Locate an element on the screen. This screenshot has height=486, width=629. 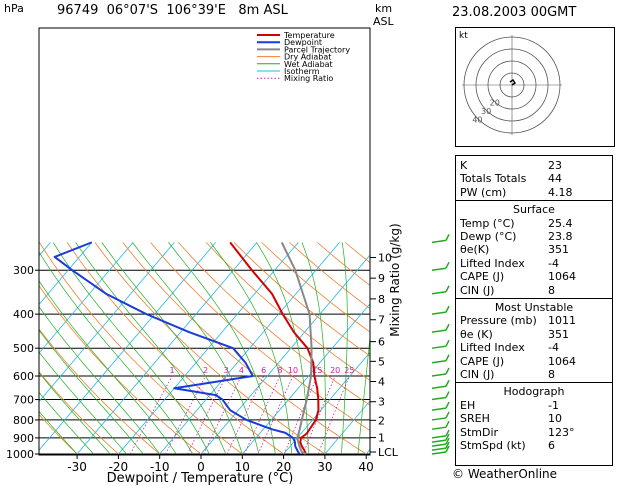
km-tick-label: 8 is located at coordinates (381, 299).